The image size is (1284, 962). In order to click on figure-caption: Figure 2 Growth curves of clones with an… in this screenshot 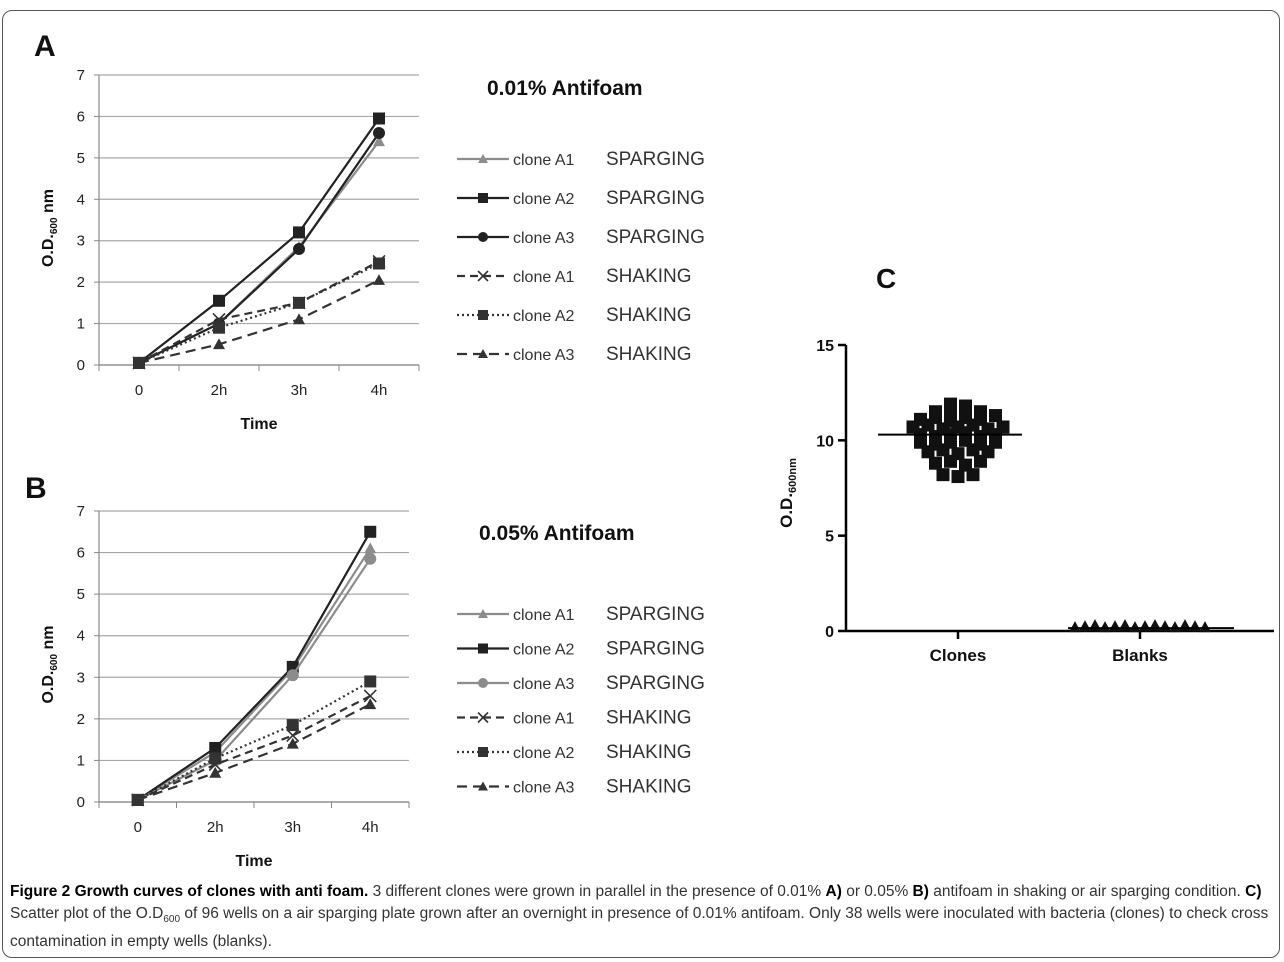, I will do `click(644, 917)`.